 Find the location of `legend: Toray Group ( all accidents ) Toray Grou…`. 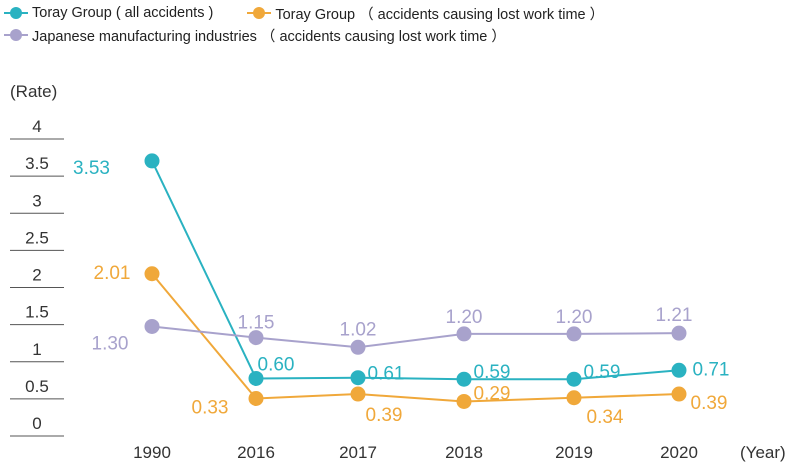

legend: Toray Group ( all accidents ) Toray Grou… is located at coordinates (321, 24).